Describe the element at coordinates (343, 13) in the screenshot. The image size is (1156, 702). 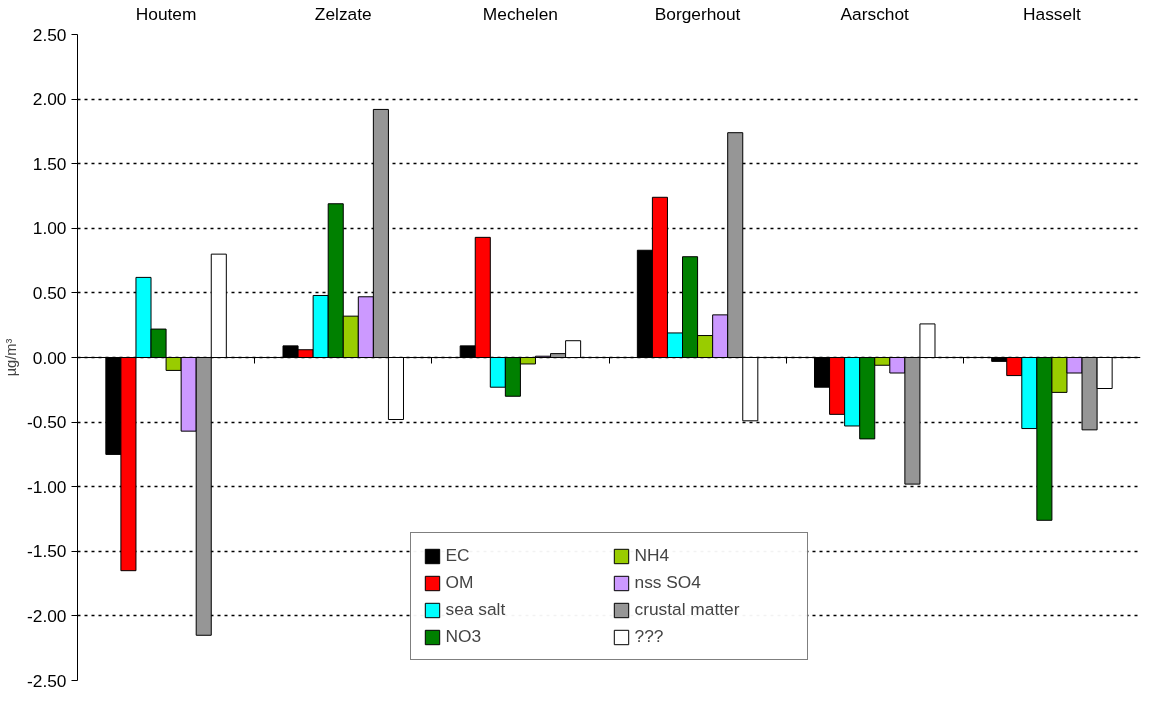
I see `x-tick-label: Zelzate` at that location.